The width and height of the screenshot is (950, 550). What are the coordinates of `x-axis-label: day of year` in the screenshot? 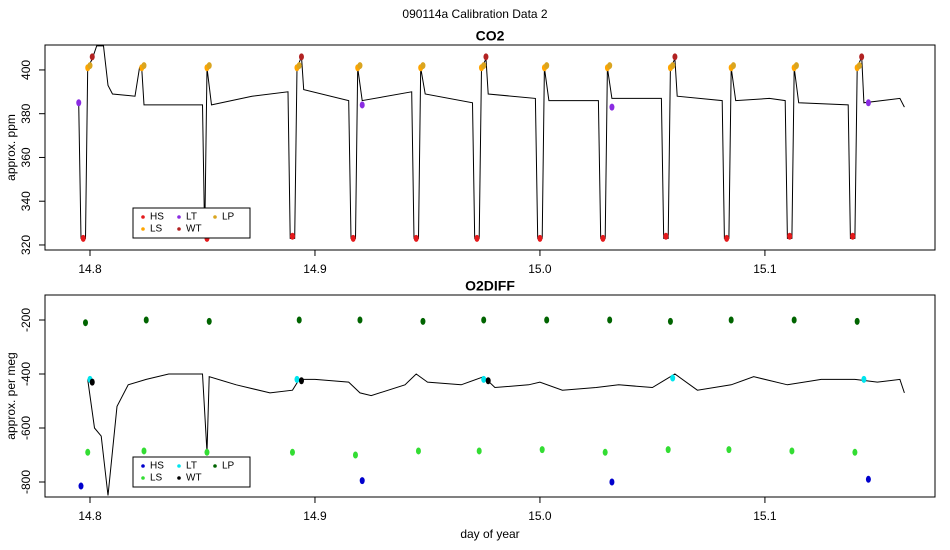 It's located at (489, 534).